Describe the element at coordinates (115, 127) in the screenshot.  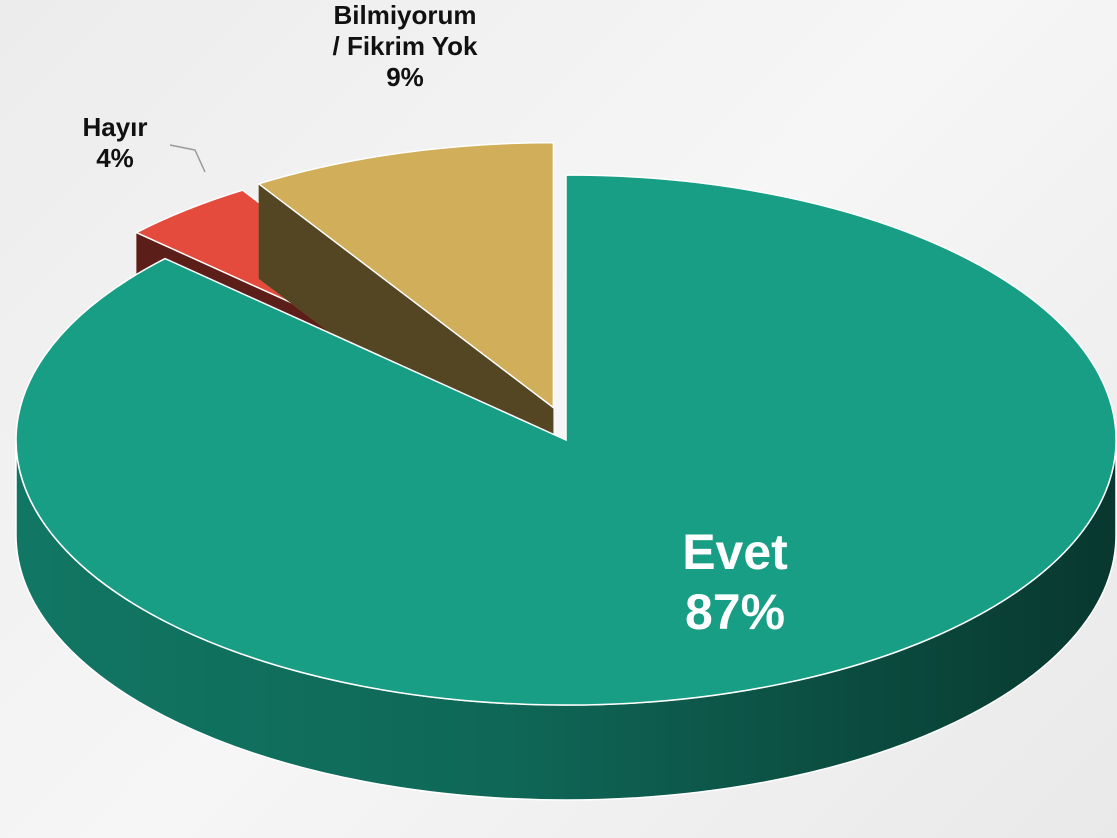
I see `category-label: Hayır` at that location.